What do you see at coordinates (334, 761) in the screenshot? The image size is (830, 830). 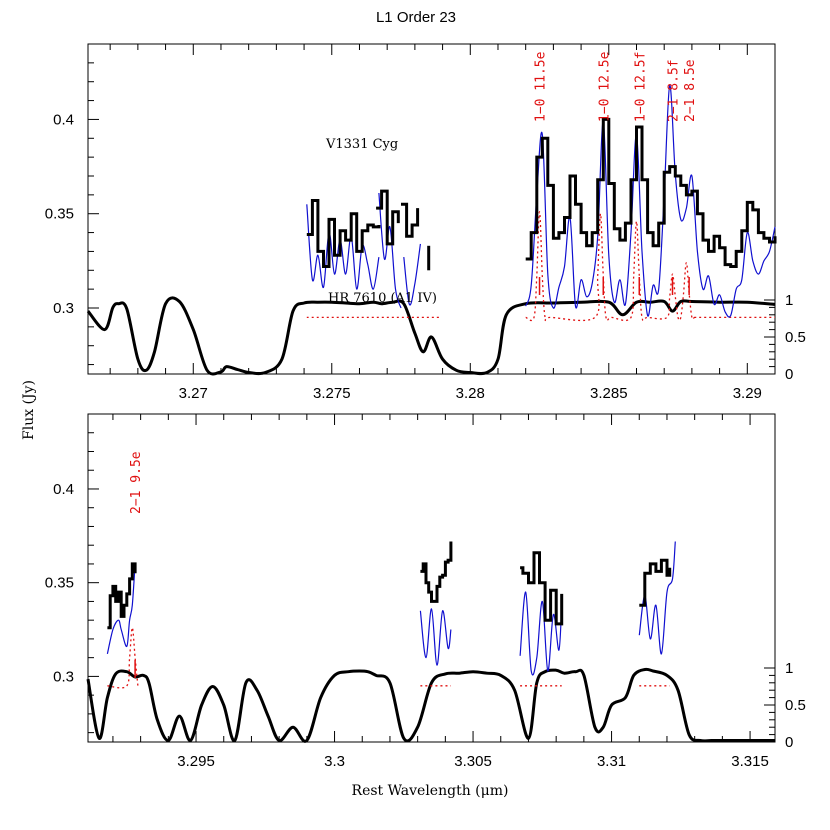 I see `x-tick-label: 3.3` at bounding box center [334, 761].